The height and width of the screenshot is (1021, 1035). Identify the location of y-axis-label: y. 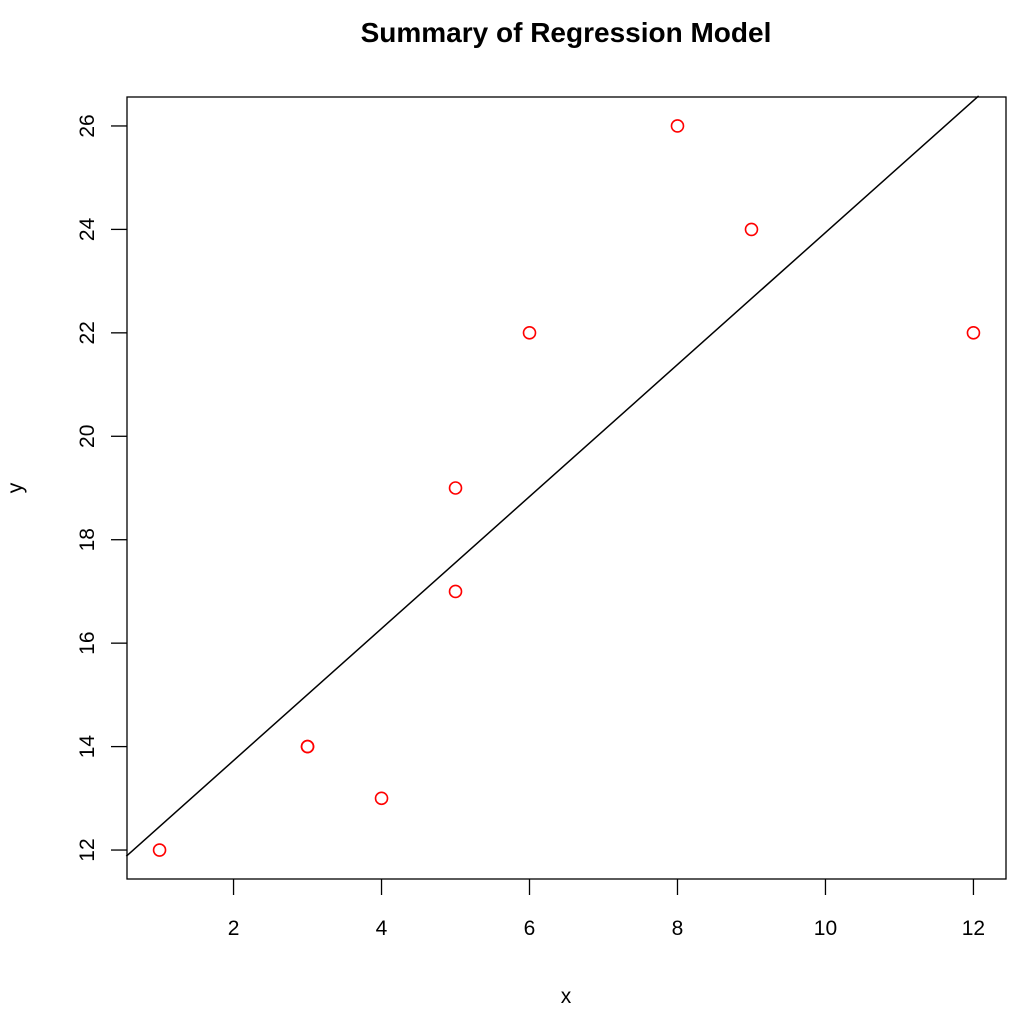
(15, 487).